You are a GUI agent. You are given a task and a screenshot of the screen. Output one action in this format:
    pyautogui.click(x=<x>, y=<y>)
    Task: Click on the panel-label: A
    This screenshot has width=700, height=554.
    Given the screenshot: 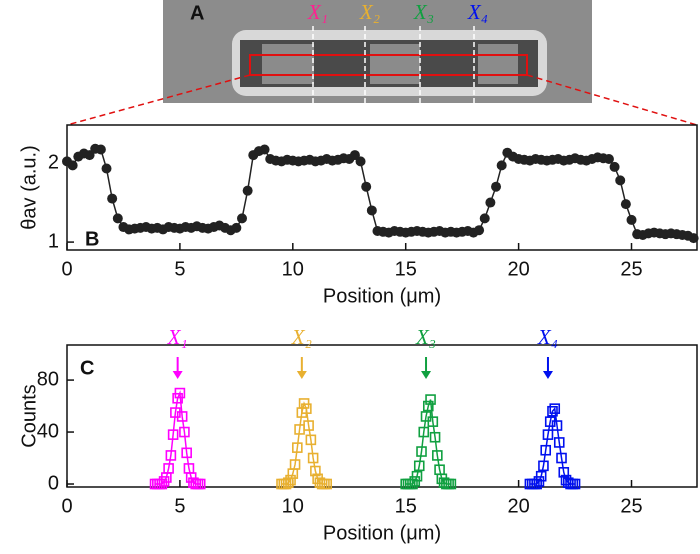 What is the action you would take?
    pyautogui.click(x=197, y=13)
    